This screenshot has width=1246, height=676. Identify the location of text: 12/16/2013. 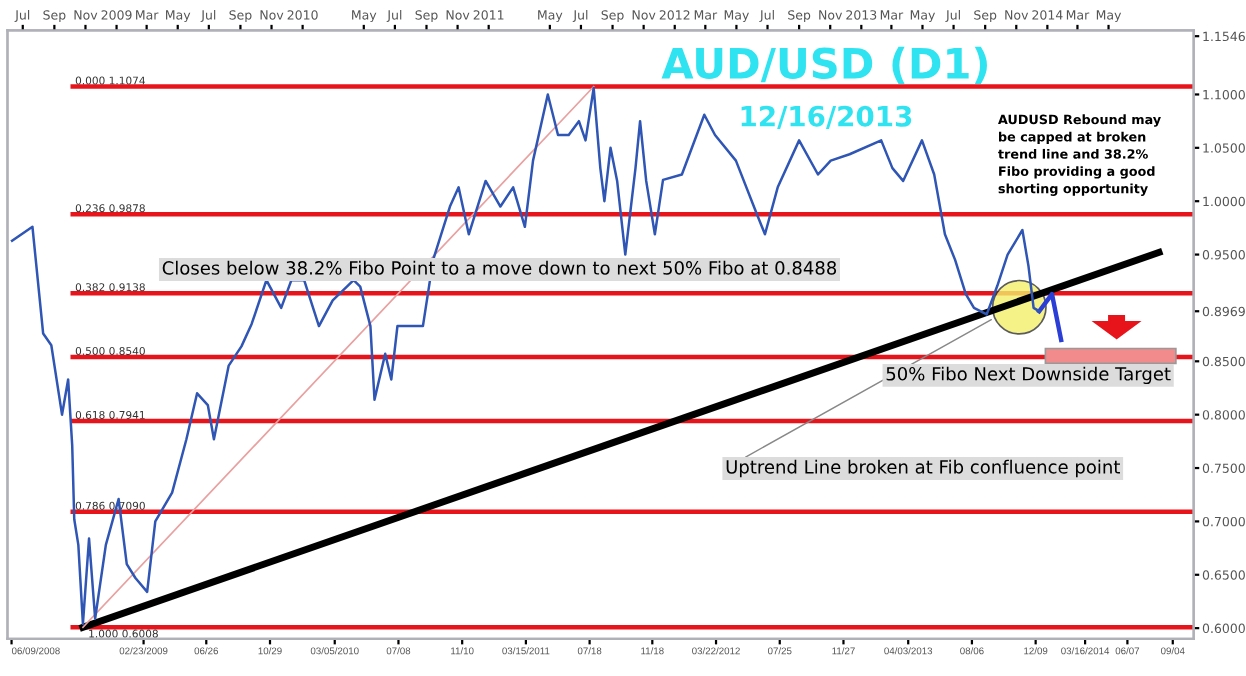
(826, 117).